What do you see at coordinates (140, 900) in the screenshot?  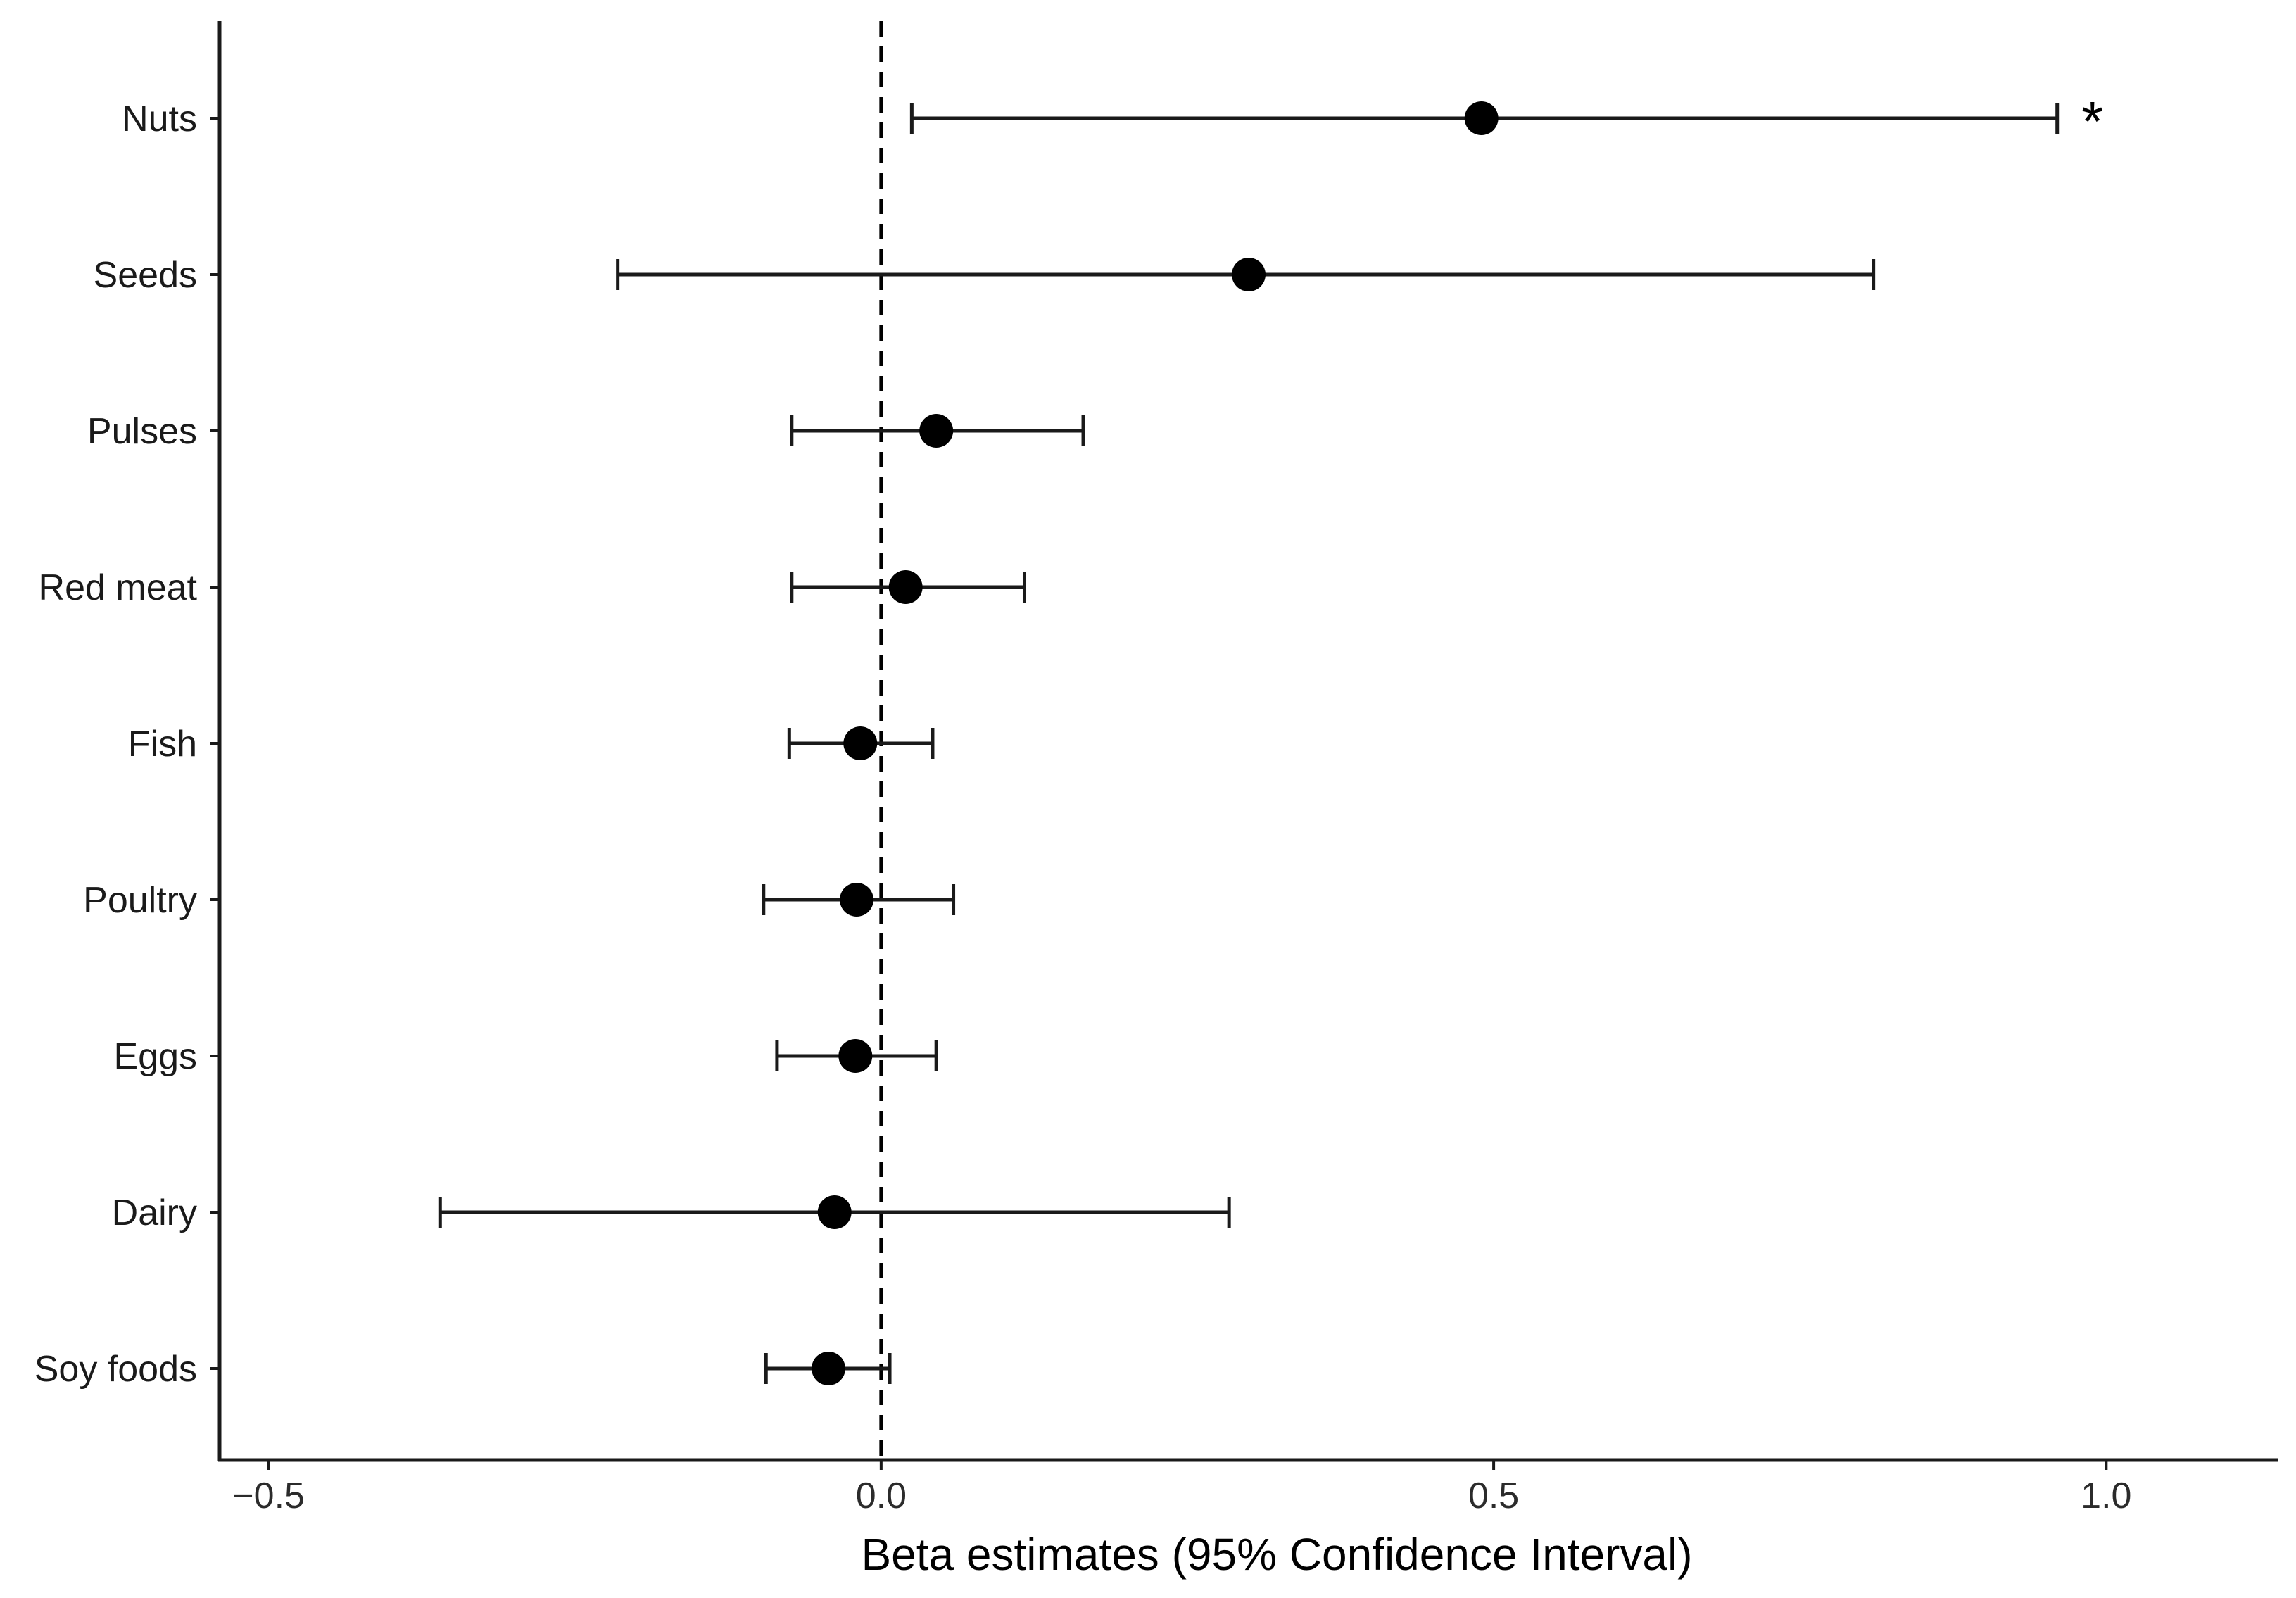 I see `category-label: Poultry` at bounding box center [140, 900].